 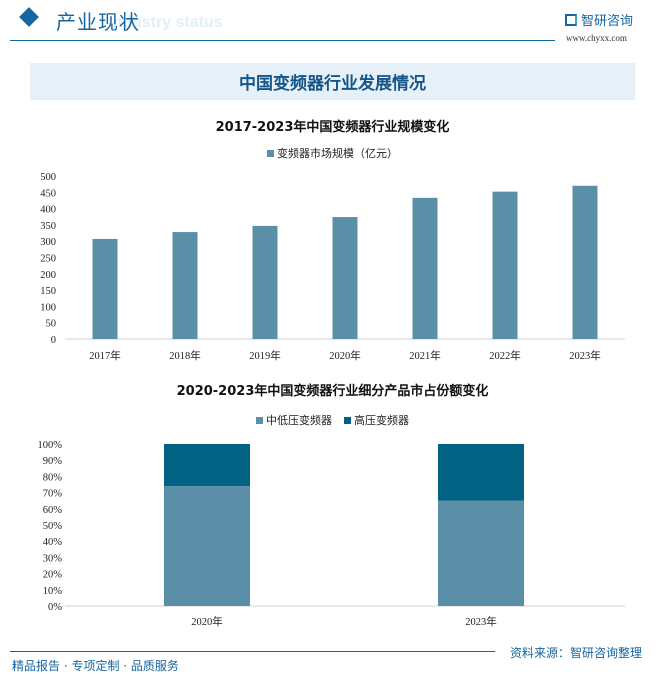 What do you see at coordinates (55, 607) in the screenshot?
I see `y-tick-label: 0%` at bounding box center [55, 607].